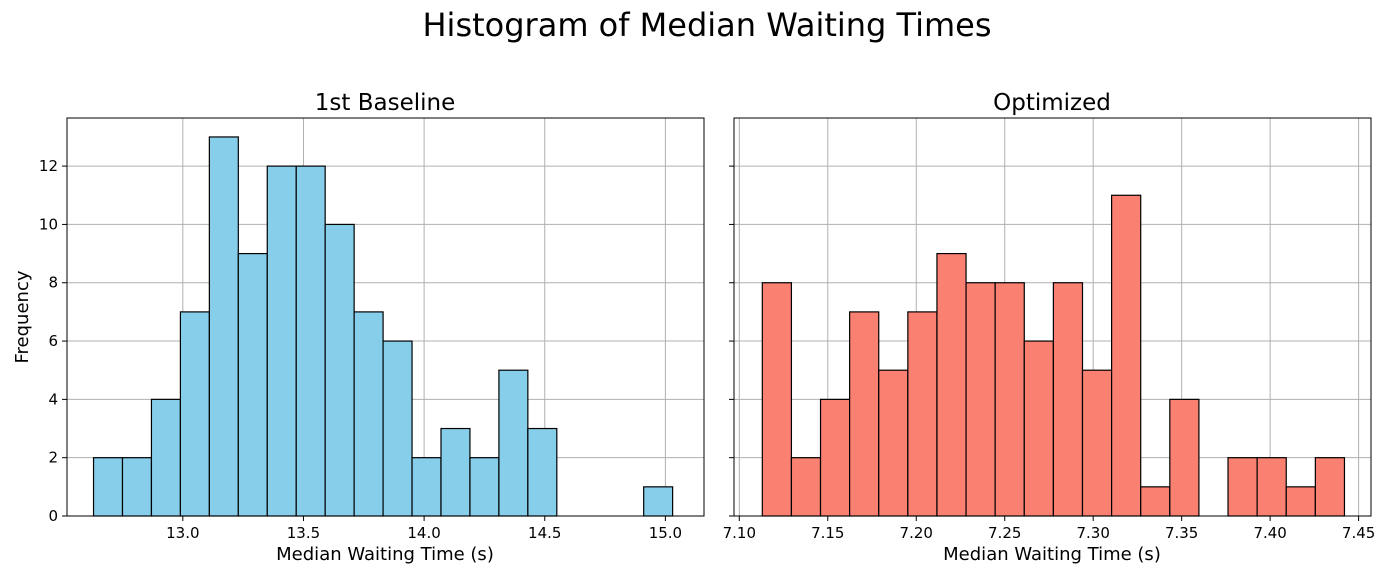  I want to click on y-tick-label-baseline-0: 0, so click(53, 516).